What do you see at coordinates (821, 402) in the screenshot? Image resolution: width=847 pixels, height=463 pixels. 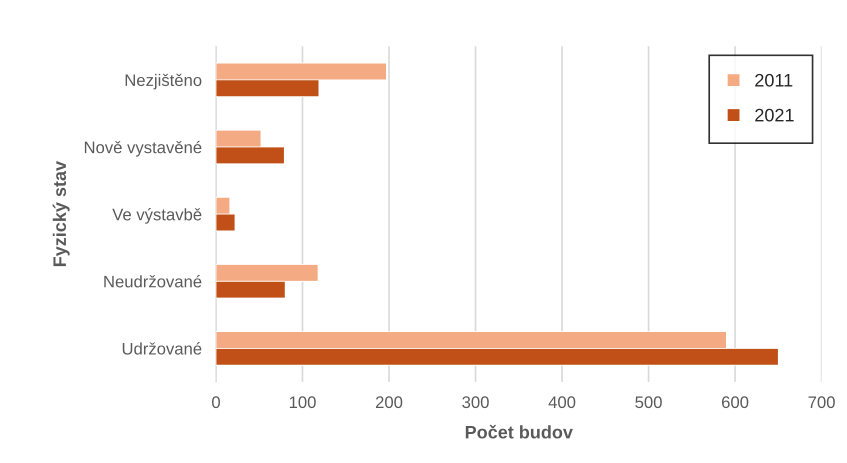 I see `x-tick-label: 700` at bounding box center [821, 402].